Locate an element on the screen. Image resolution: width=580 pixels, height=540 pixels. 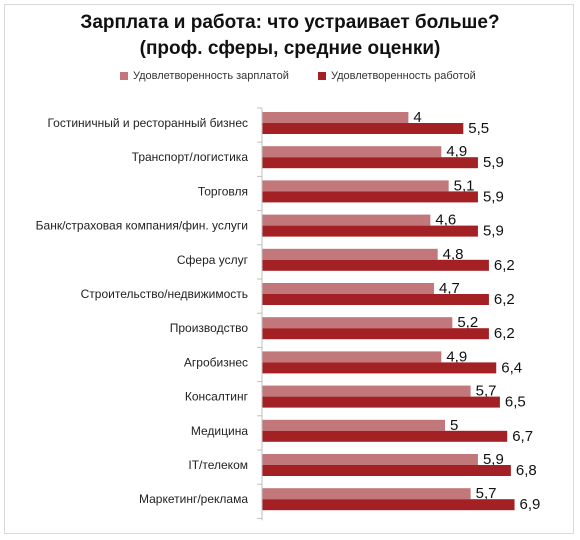
category-label: Банк/страховая компания/фин. услуги is located at coordinates (142, 226).